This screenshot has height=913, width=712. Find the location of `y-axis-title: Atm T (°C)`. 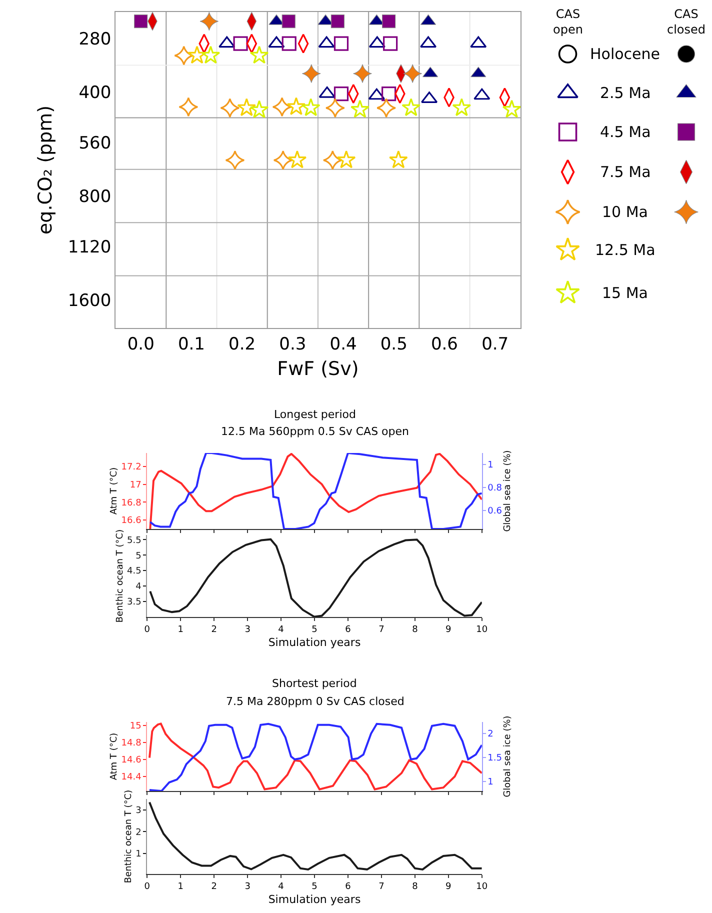

y-axis-title: Atm T (°C) is located at coordinates (115, 756).